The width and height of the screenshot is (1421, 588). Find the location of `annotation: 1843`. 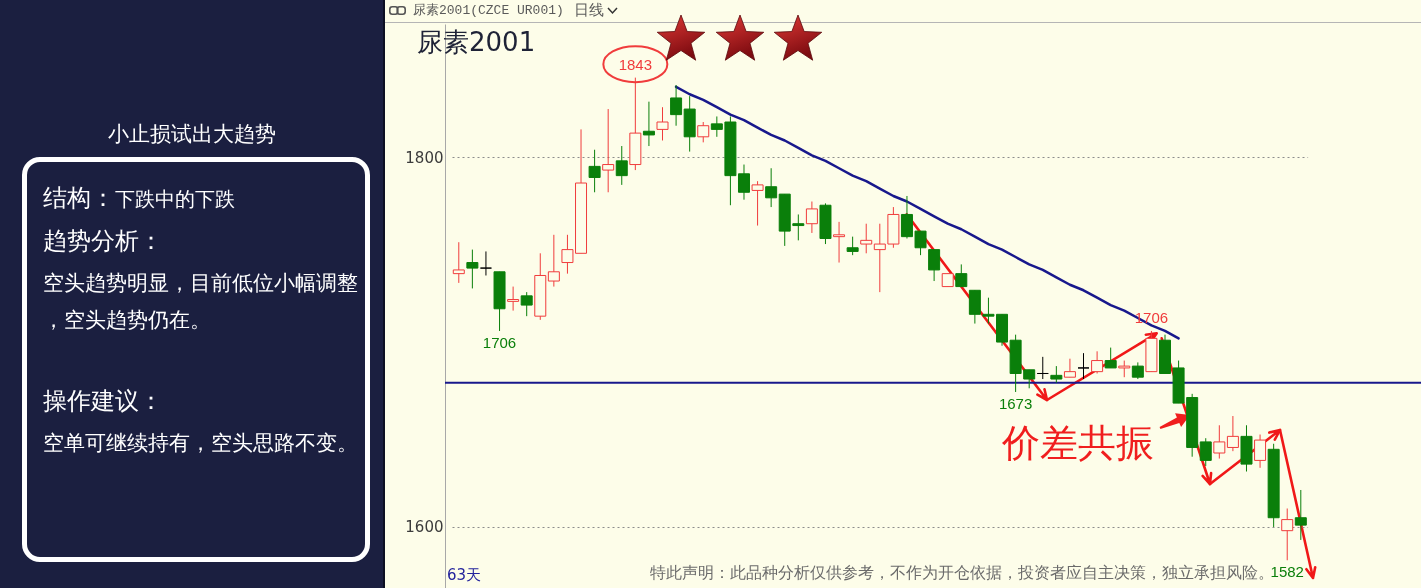

annotation: 1843 is located at coordinates (635, 64).